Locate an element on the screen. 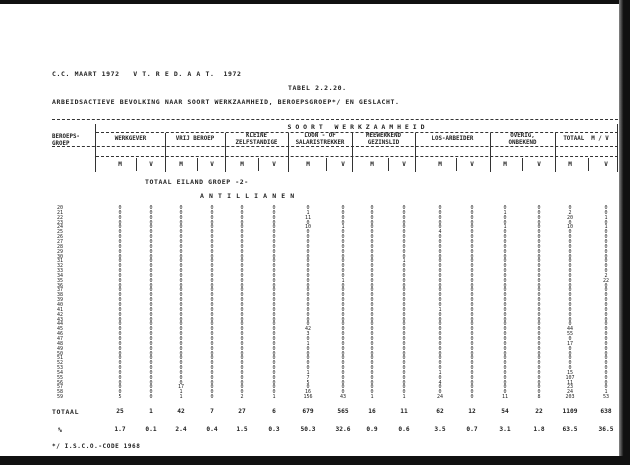 The height and width of the screenshot is (465, 630). table-row: 47 0 0 0 0 0 0 0 0 0 0 0 0 0 0 0 0 is located at coordinates (315, 339).